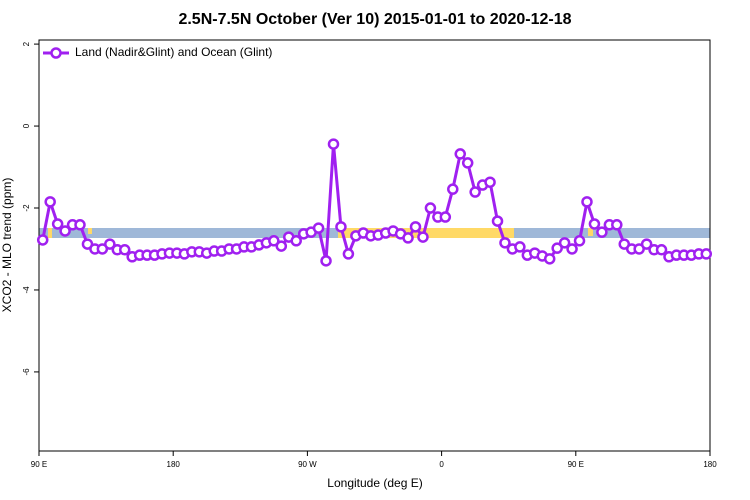 This screenshot has width=750, height=500. Describe the element at coordinates (173, 52) in the screenshot. I see `legend-label: Land (Nadir&Glint) and Ocean (Glint)` at that location.